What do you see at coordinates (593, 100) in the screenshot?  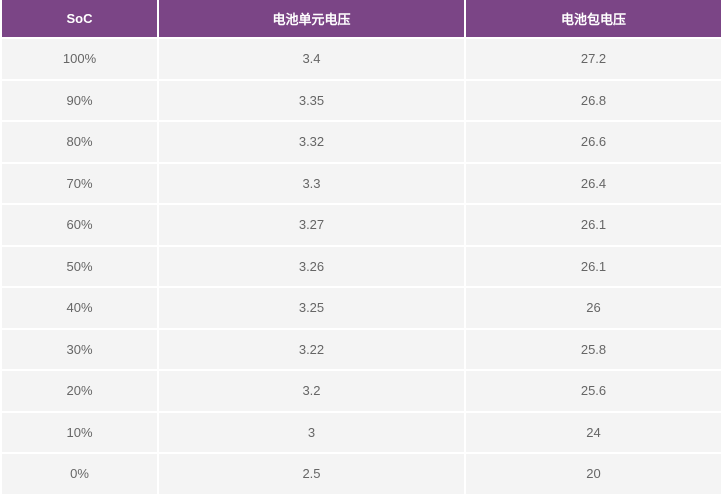 I see `pack-voltage-cell: 26.8` at bounding box center [593, 100].